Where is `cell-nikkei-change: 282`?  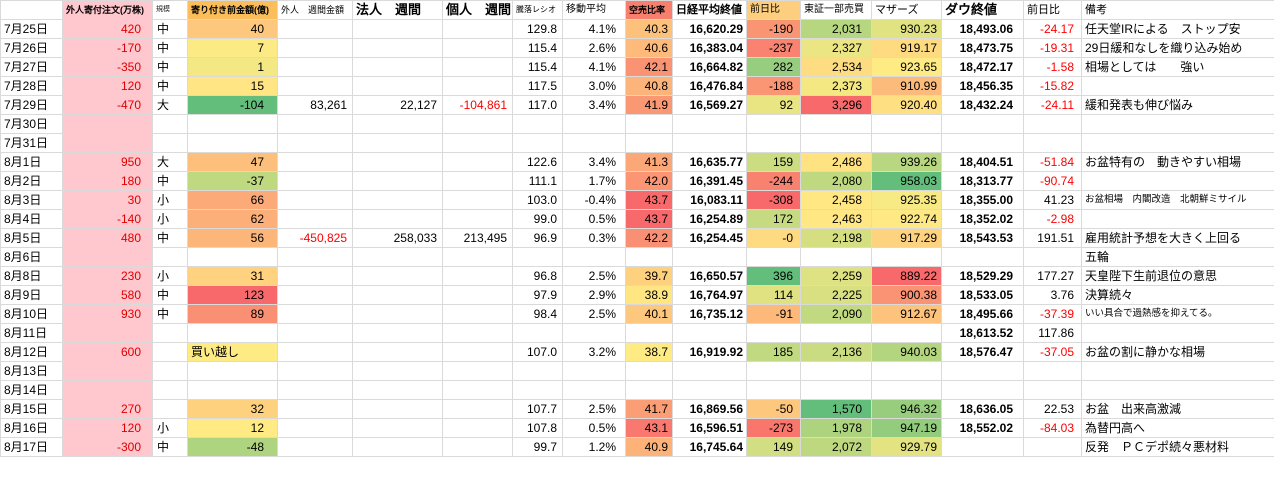
cell-nikkei-change: 282 is located at coordinates (773, 67).